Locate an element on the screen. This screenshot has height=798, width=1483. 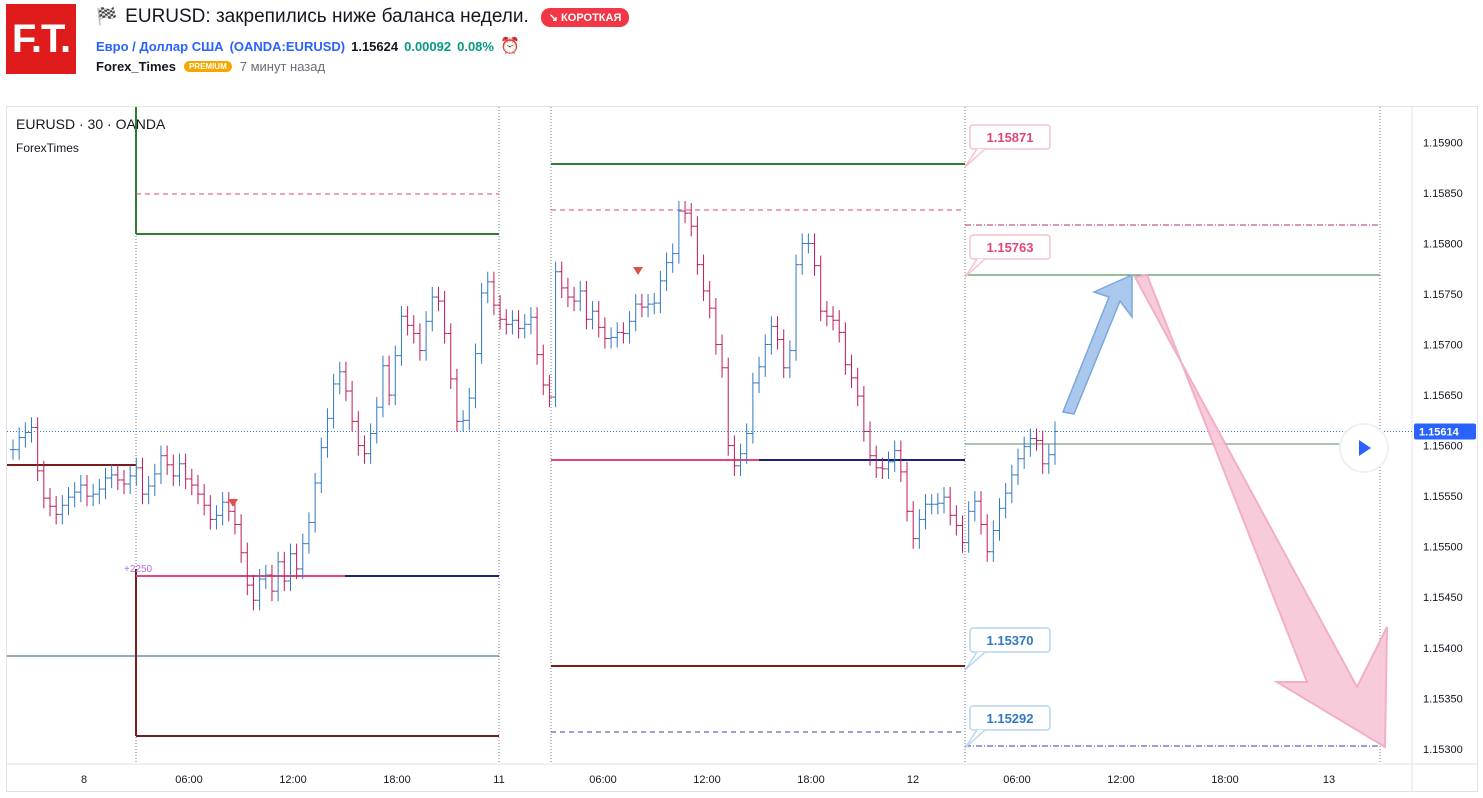
level-callout: 1.15763 is located at coordinates (1007, 256).